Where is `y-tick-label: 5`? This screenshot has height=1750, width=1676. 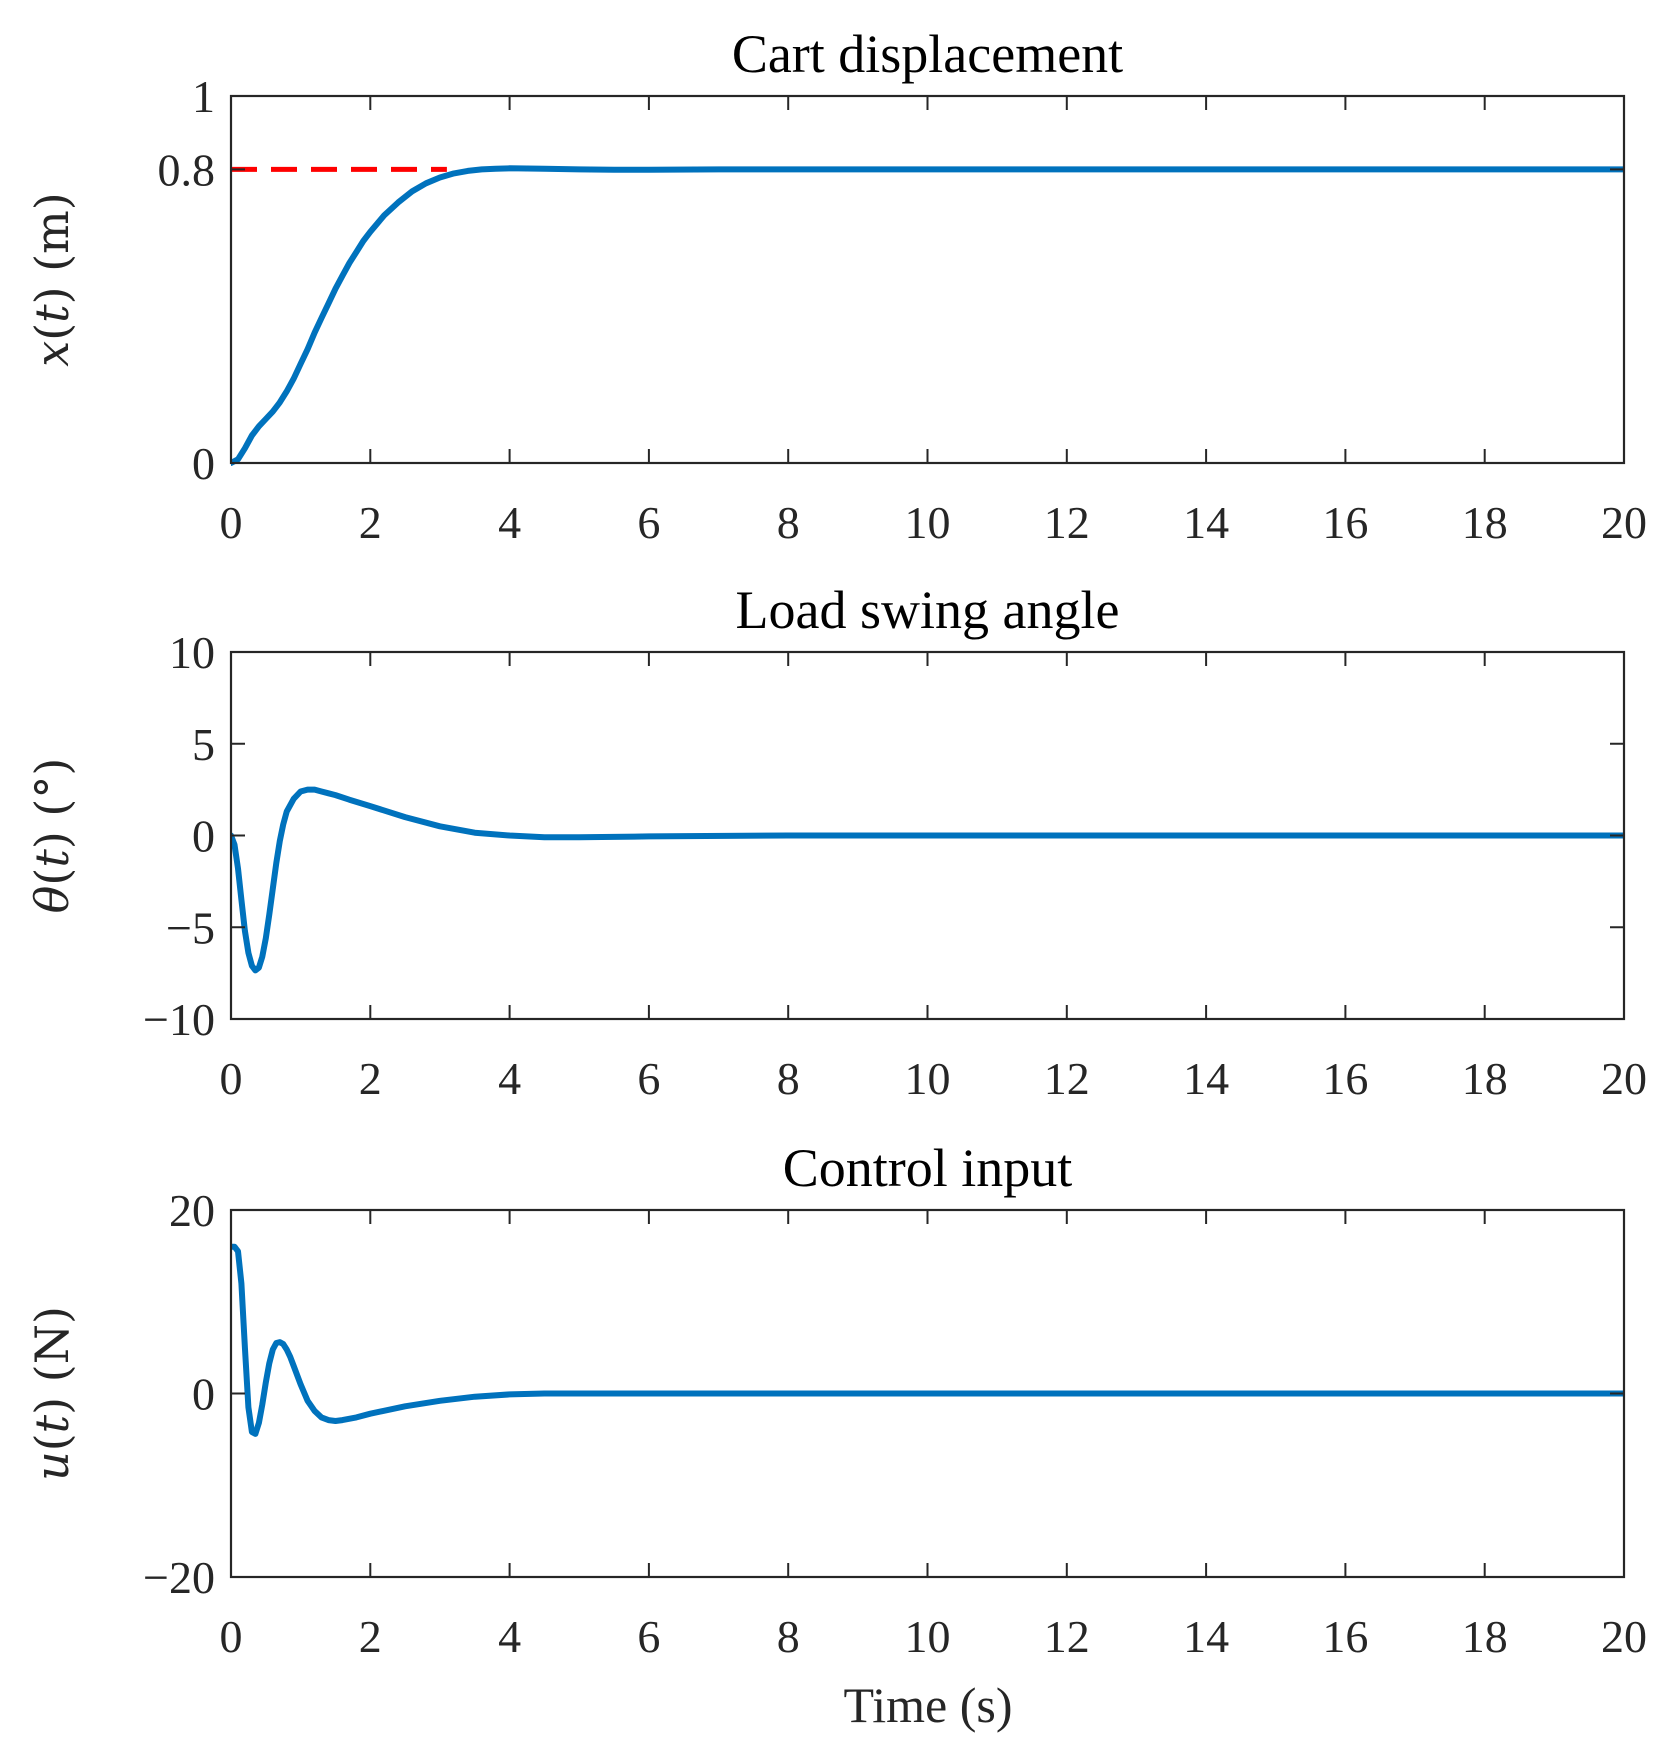 y-tick-label: 5 is located at coordinates (203, 744).